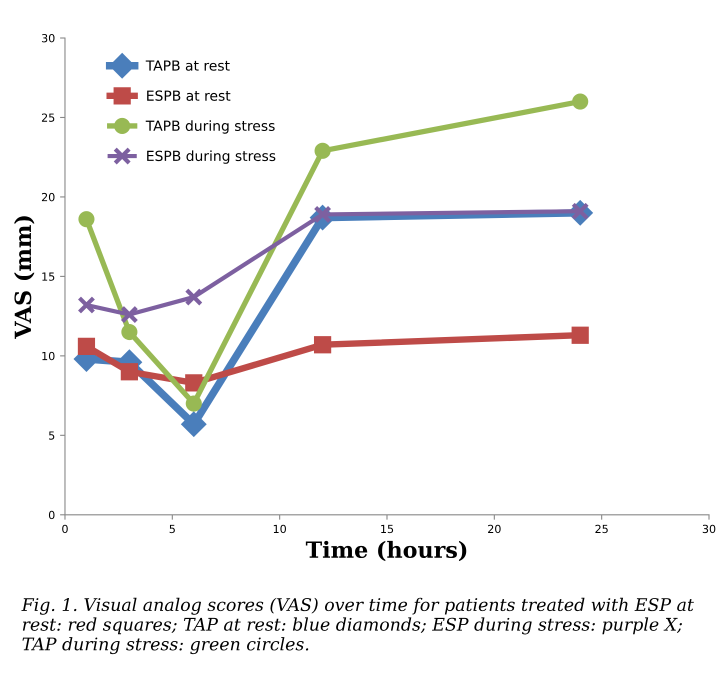  What do you see at coordinates (280, 529) in the screenshot?
I see `x-tick-label: 10` at bounding box center [280, 529].